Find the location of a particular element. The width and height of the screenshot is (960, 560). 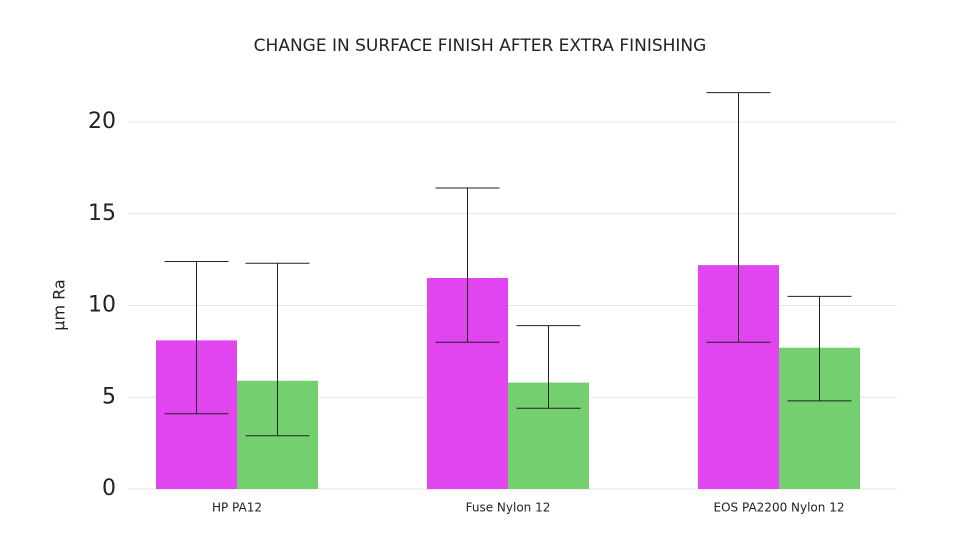

y-tick-label: 5 is located at coordinates (109, 396).